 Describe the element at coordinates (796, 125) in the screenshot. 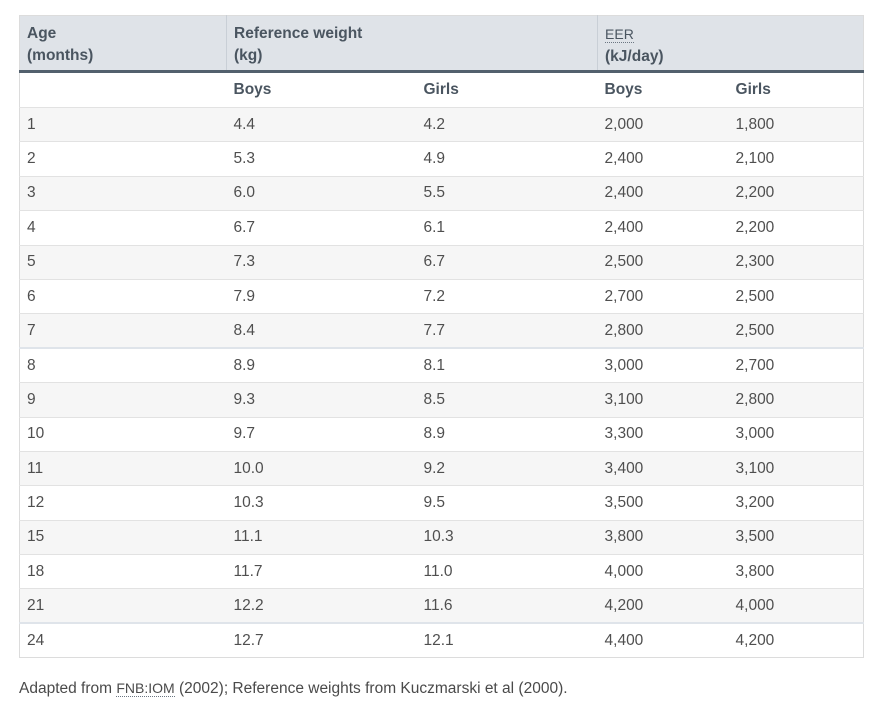

I see `cell-girls-eer: 1,800` at that location.